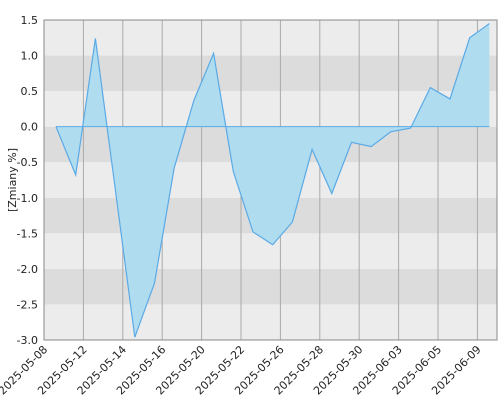 The image size is (500, 400). What do you see at coordinates (30, 91) in the screenshot?
I see `y-tick-label: 0.5` at bounding box center [30, 91].